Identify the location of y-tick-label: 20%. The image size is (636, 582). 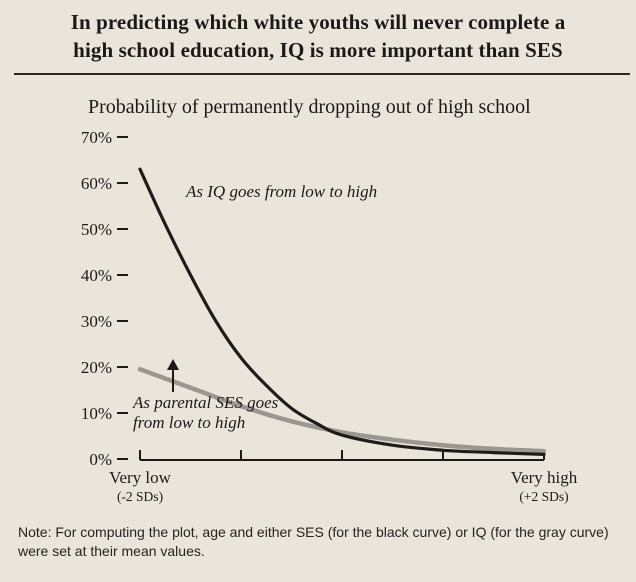
(96, 367).